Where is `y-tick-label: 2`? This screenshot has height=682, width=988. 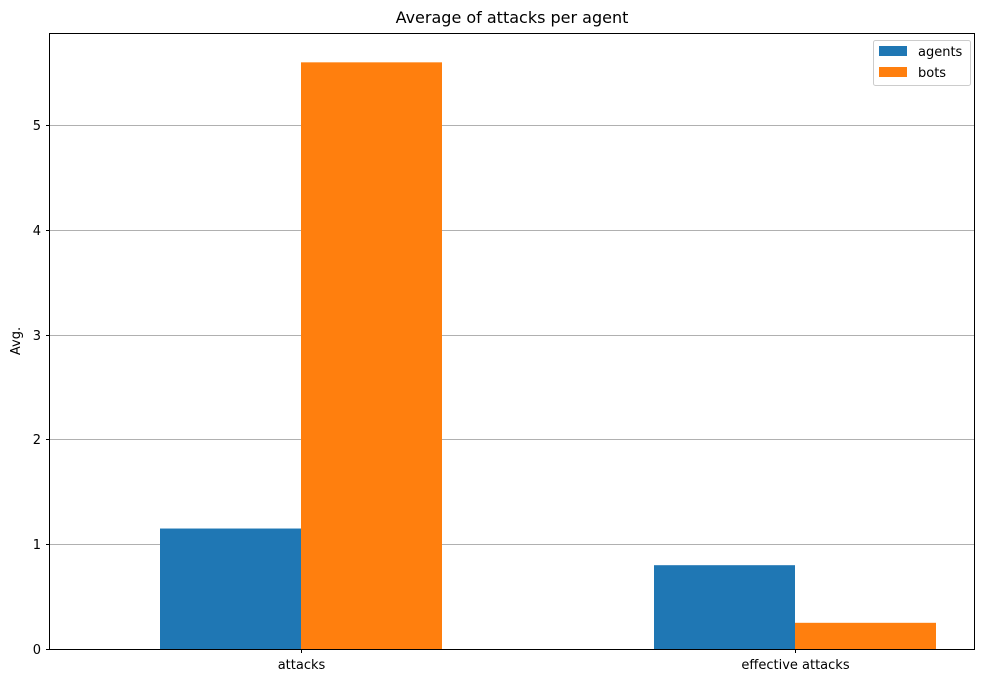 y-tick-label: 2 is located at coordinates (37, 440).